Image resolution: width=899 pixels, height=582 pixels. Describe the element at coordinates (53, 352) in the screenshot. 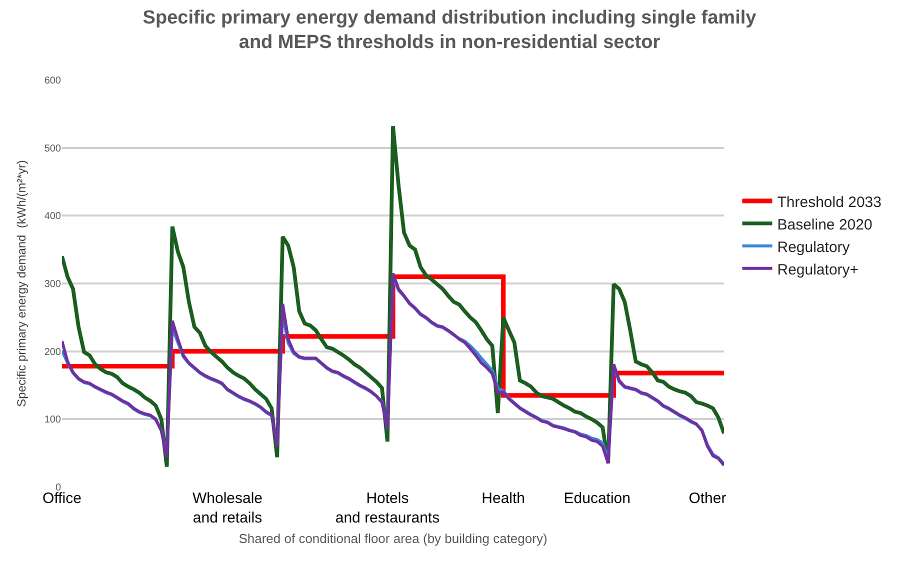

I see `y-tick-label: 200` at that location.